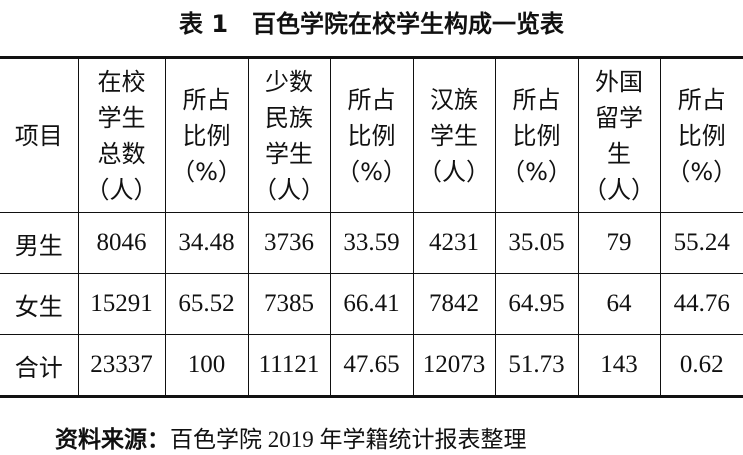 Image resolution: width=743 pixels, height=455 pixels. I want to click on cell: 47.65, so click(371, 365).